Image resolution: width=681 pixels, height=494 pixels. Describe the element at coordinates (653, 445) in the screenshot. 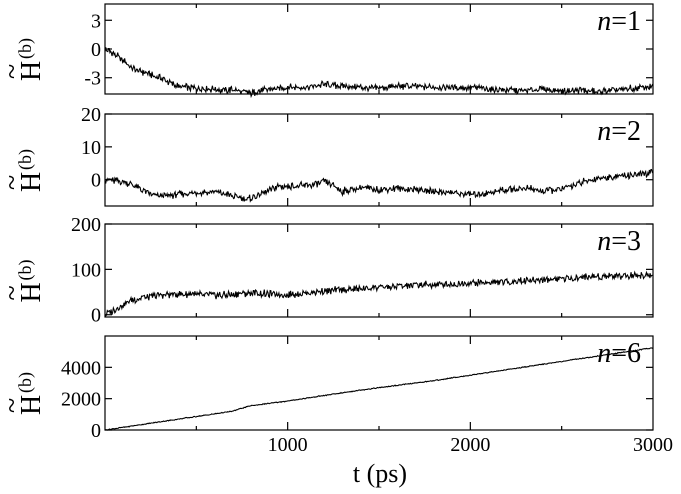

I see `x-tick-label: 3000` at that location.